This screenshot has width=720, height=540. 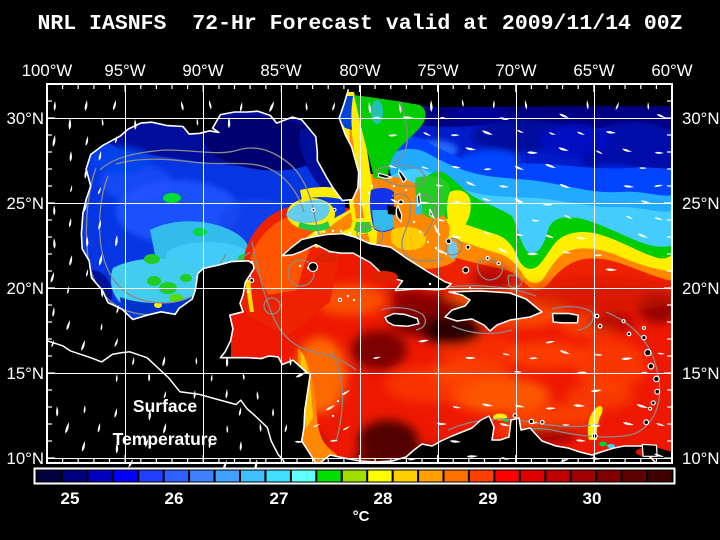 I want to click on svg-text: 30, so click(x=592, y=498).